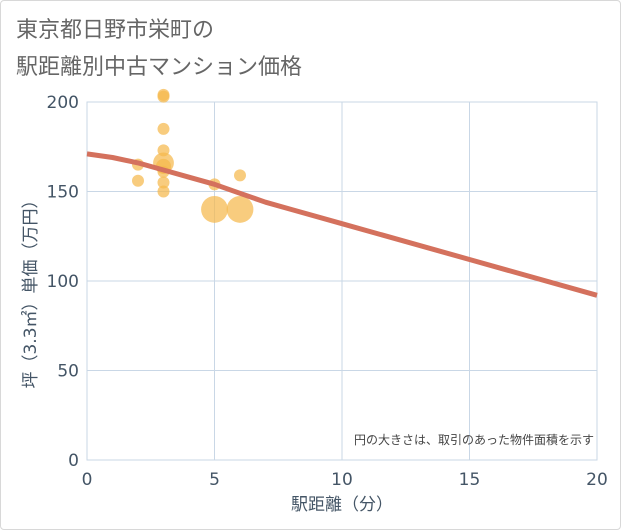  I want to click on y-tick-labels: 0 50 100 150 200, so click(63, 282).